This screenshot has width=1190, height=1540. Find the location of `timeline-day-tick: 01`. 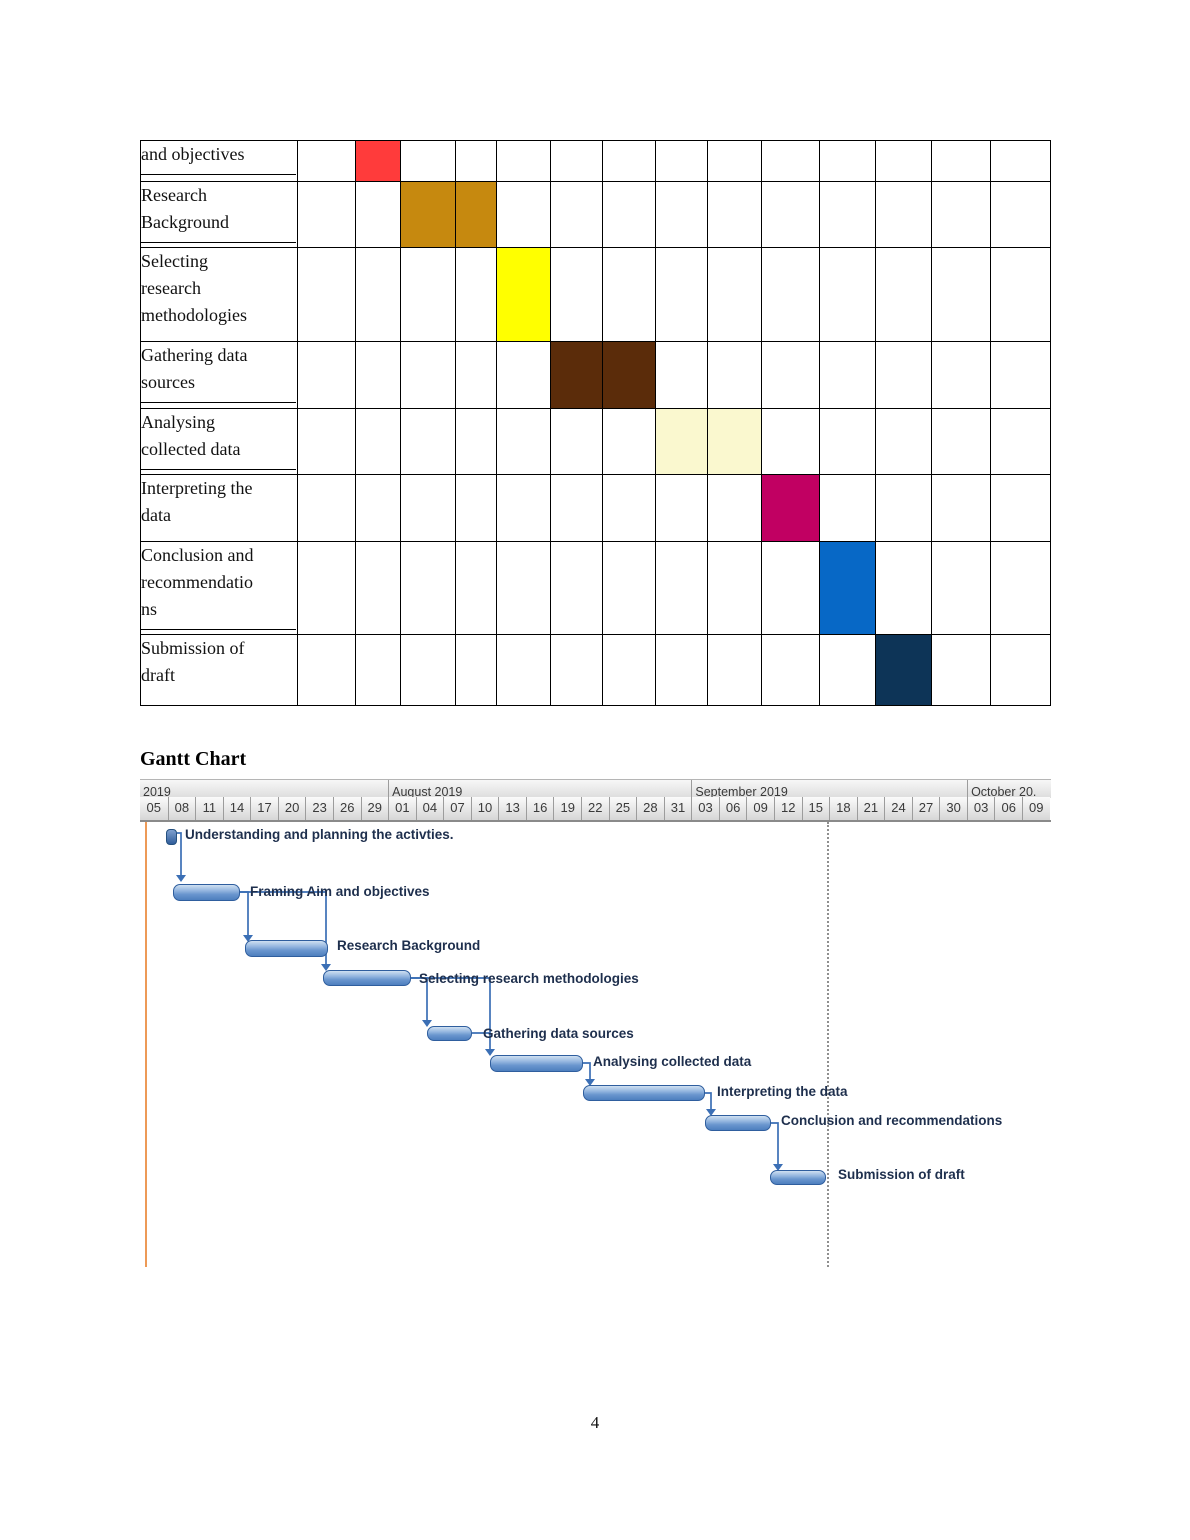

timeline-day-tick: 01 is located at coordinates (402, 808).